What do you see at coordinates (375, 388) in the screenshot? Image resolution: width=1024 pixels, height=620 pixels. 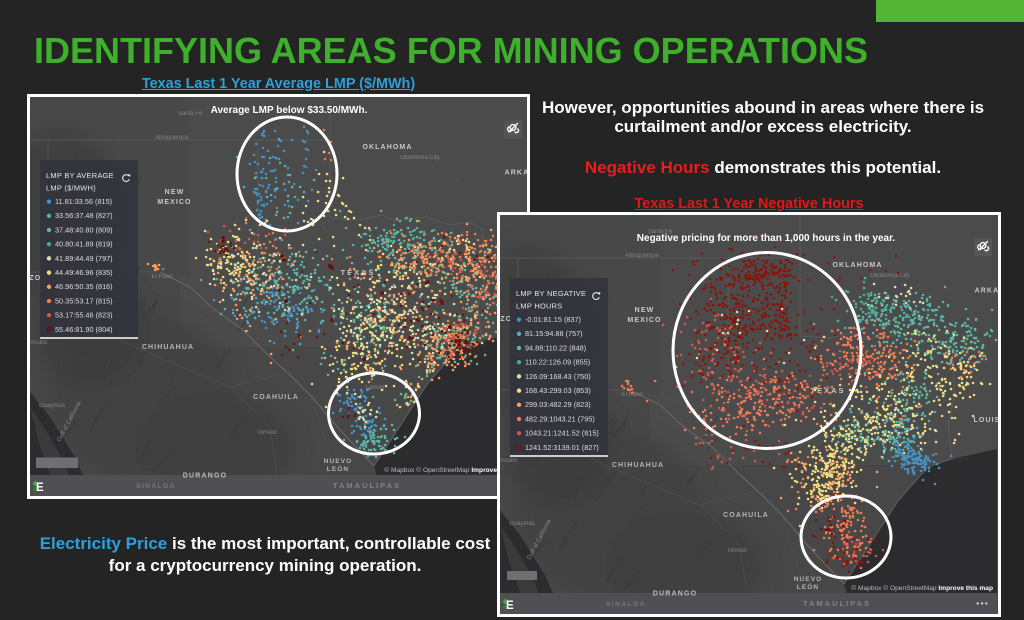 I see `svg-text: Laredo` at bounding box center [375, 388].